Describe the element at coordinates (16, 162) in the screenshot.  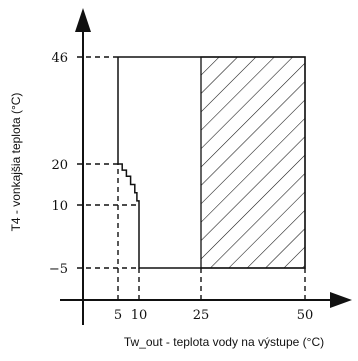
I see `y-axis-label: T4 - vonkajšia teplota (°C)` at that location.